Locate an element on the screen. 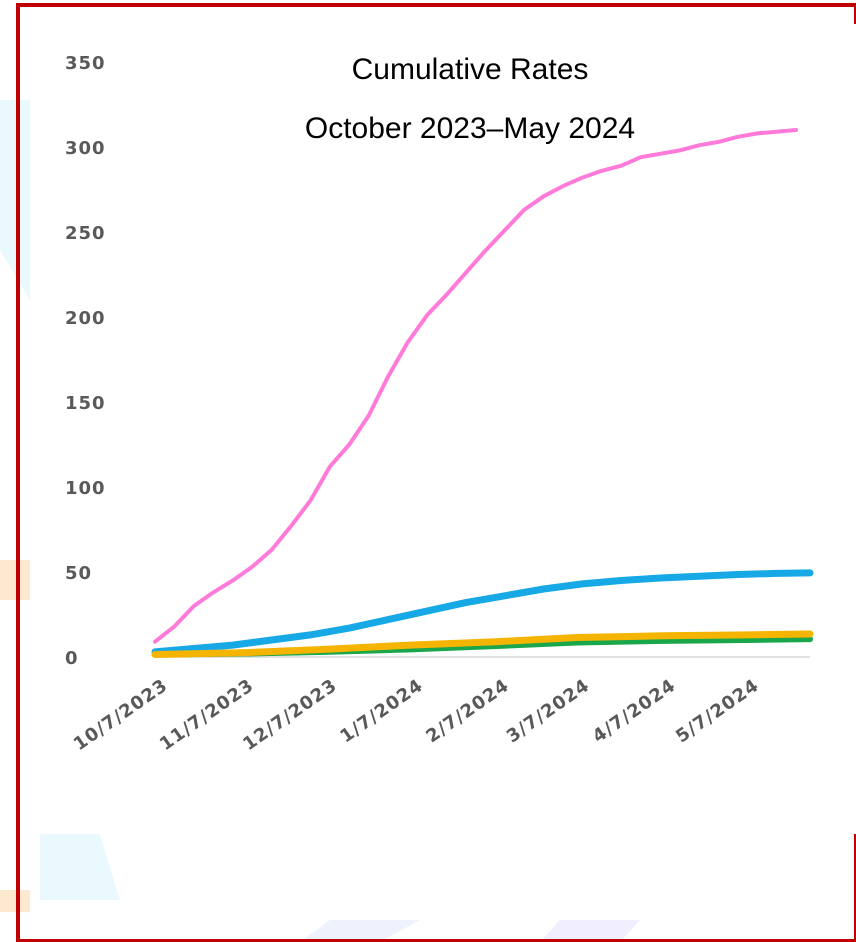 The width and height of the screenshot is (856, 942). y-tick-label: 350 is located at coordinates (85, 63).